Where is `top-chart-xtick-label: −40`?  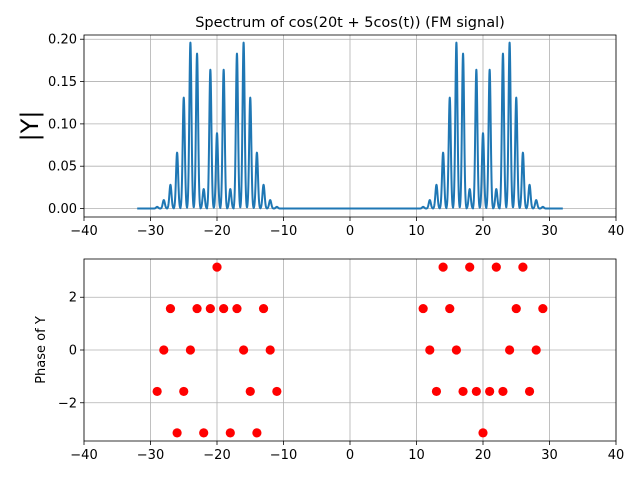 top-chart-xtick-label: −40 is located at coordinates (83, 231).